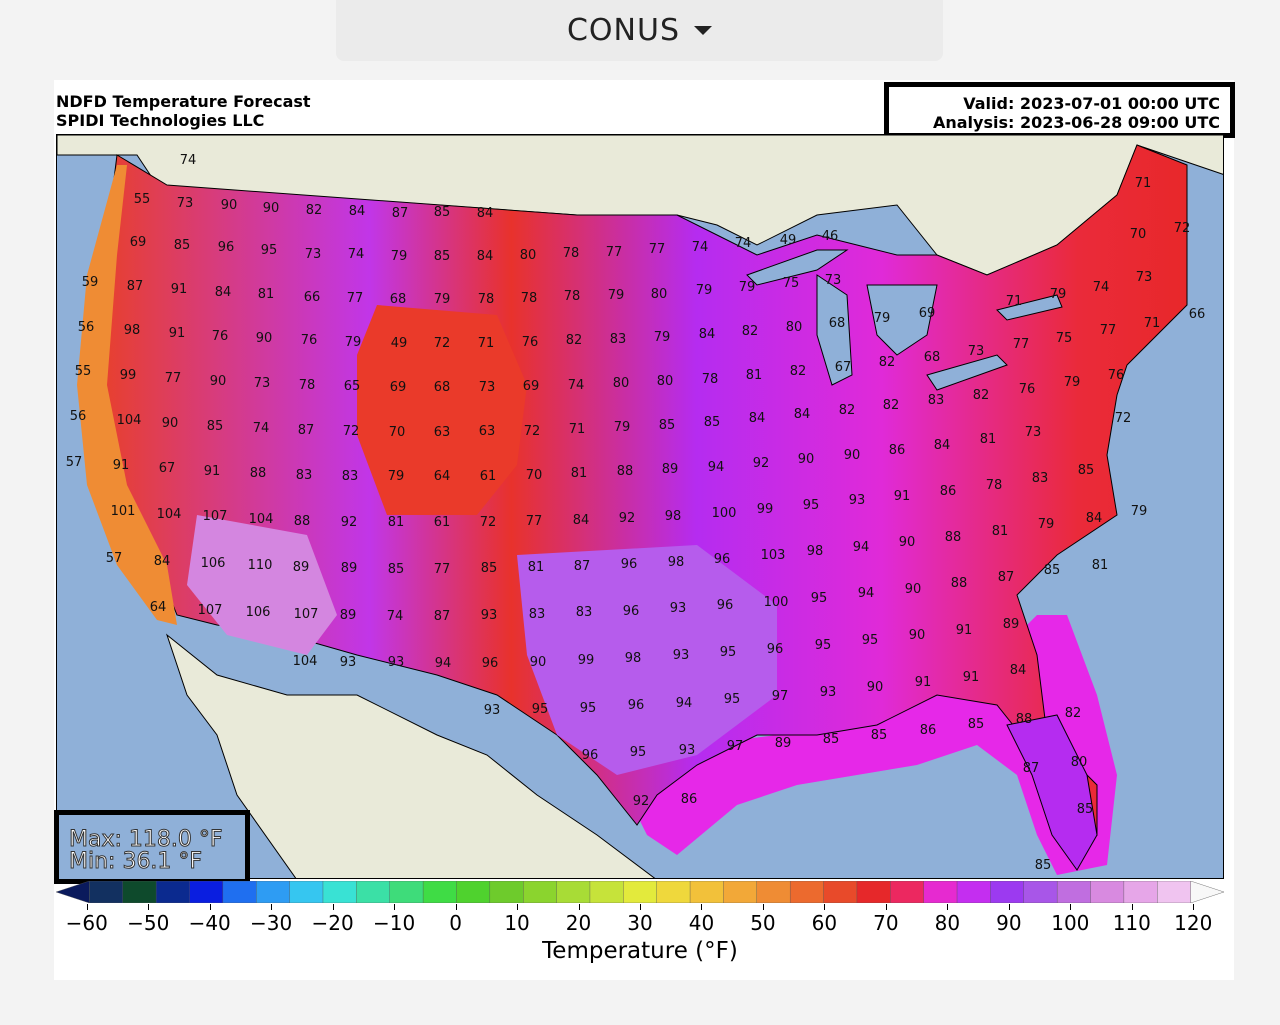 This screenshot has width=1280, height=1025. What do you see at coordinates (455, 923) in the screenshot?
I see `colorbar-tick-label: 0` at bounding box center [455, 923].